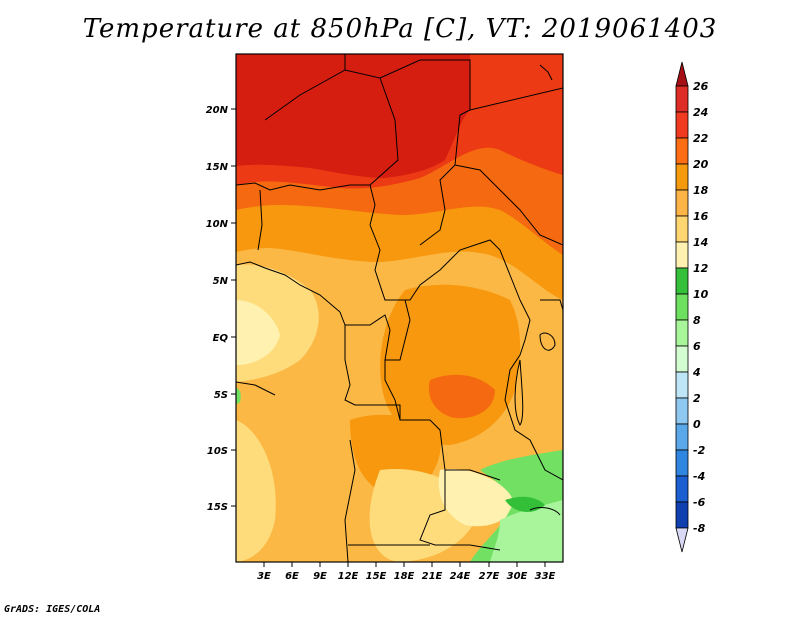  Describe the element at coordinates (460, 576) in the screenshot. I see `lon-label-24e: 24E` at that location.